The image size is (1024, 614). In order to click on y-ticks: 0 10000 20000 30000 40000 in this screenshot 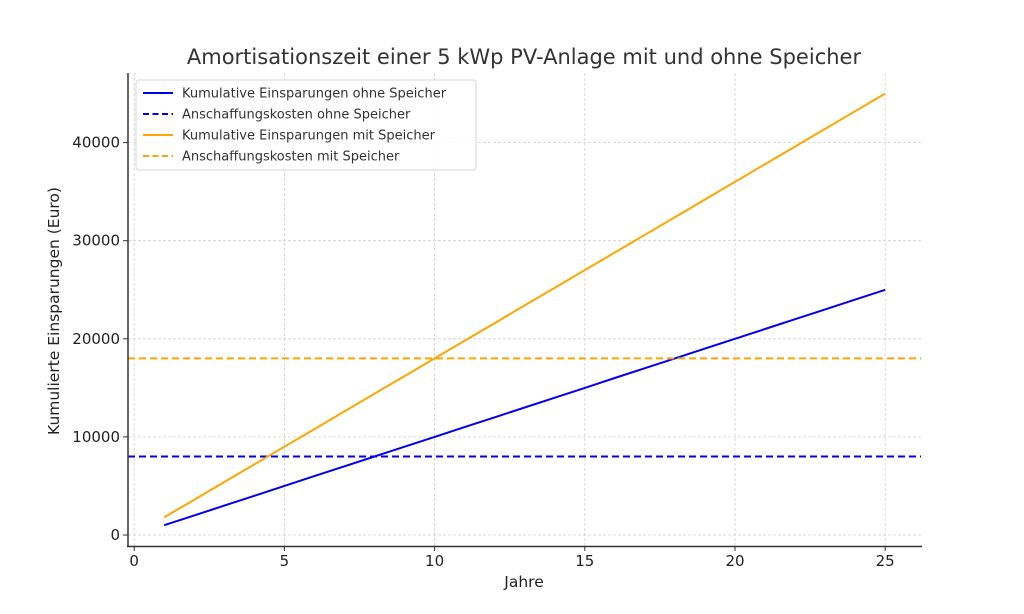, I will do `click(100, 339)`.